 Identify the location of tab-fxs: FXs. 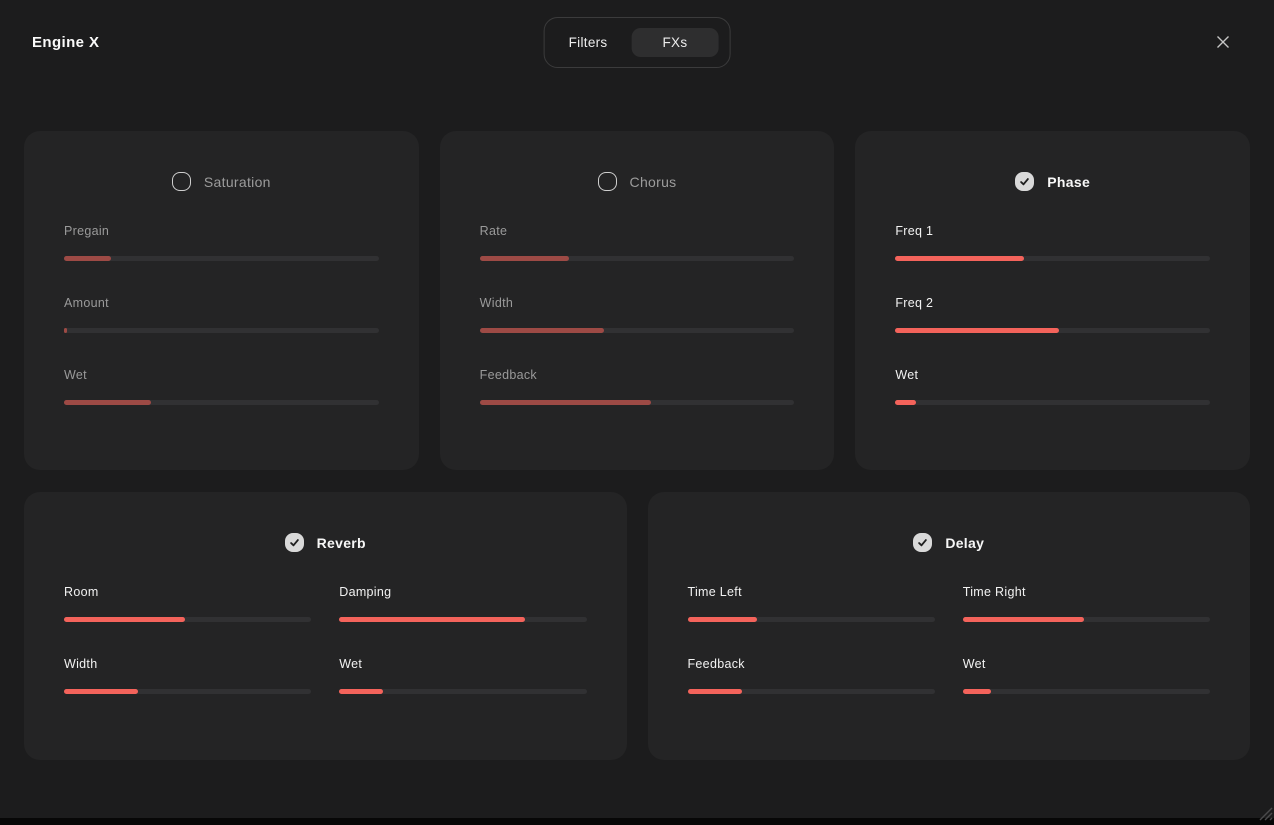
(675, 42).